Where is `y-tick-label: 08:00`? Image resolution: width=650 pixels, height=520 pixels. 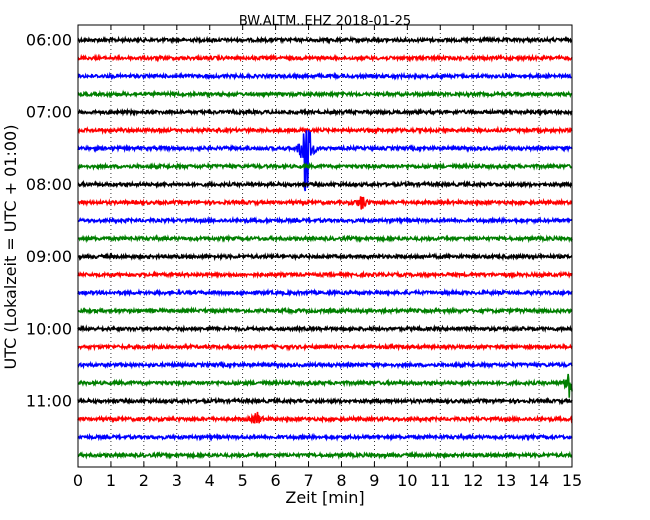 y-tick-label: 08:00 is located at coordinates (49, 184).